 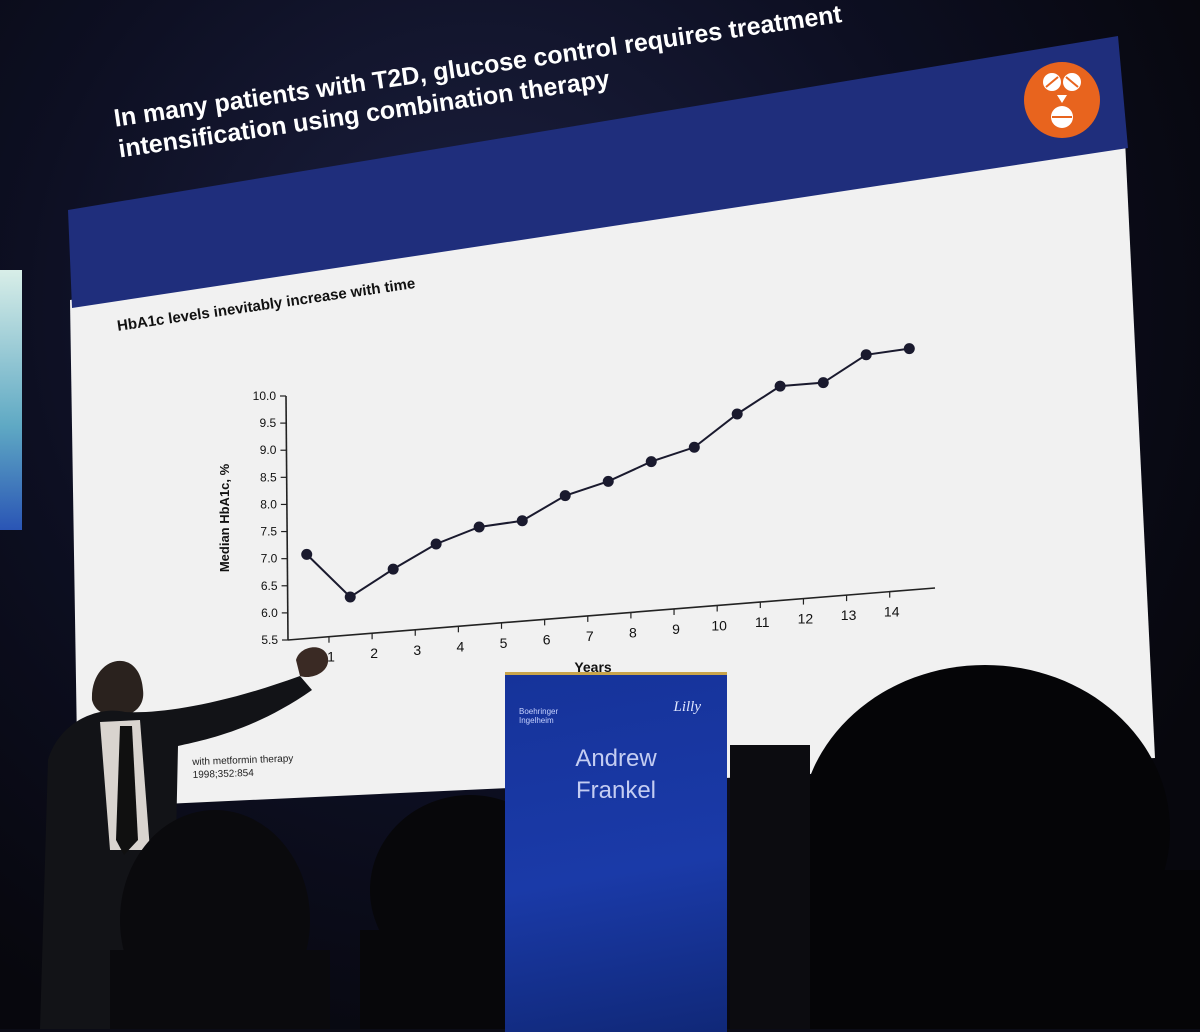 I want to click on y-tick-label: 6.0, so click(x=269, y=613).